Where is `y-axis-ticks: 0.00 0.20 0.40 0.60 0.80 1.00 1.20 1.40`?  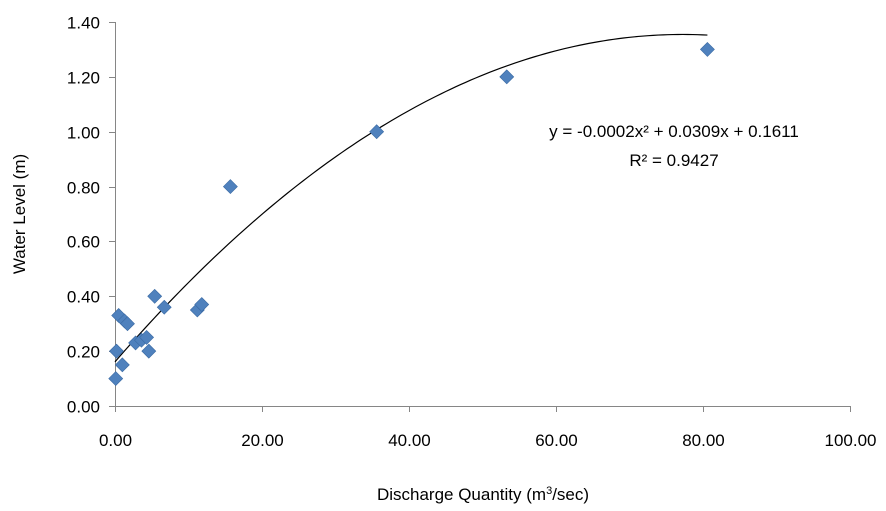
y-axis-ticks: 0.00 0.20 0.40 0.60 0.80 1.00 1.20 1.40 is located at coordinates (91, 215).